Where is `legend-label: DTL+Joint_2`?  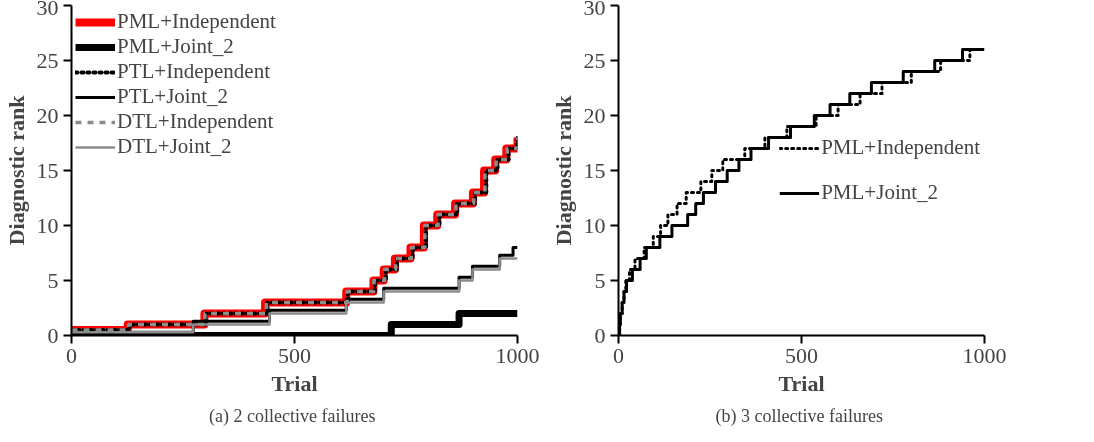
legend-label: DTL+Joint_2 is located at coordinates (174, 146).